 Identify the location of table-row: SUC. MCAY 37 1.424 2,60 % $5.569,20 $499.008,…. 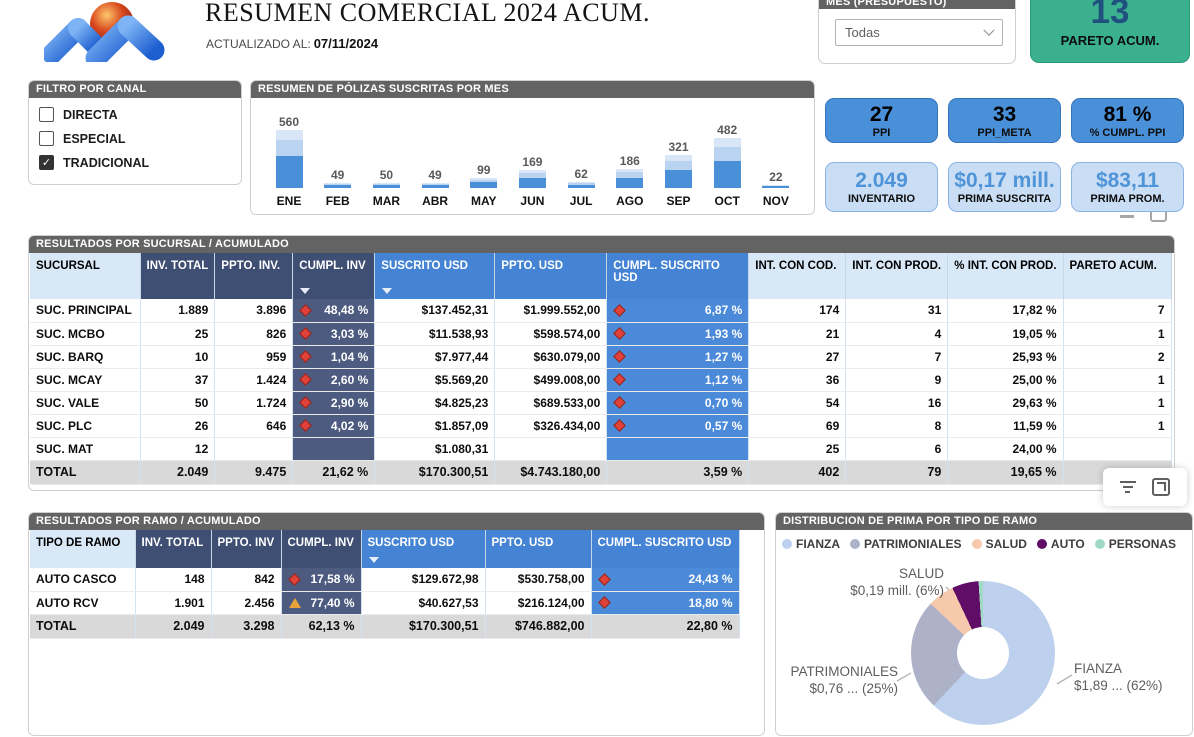
(601, 380).